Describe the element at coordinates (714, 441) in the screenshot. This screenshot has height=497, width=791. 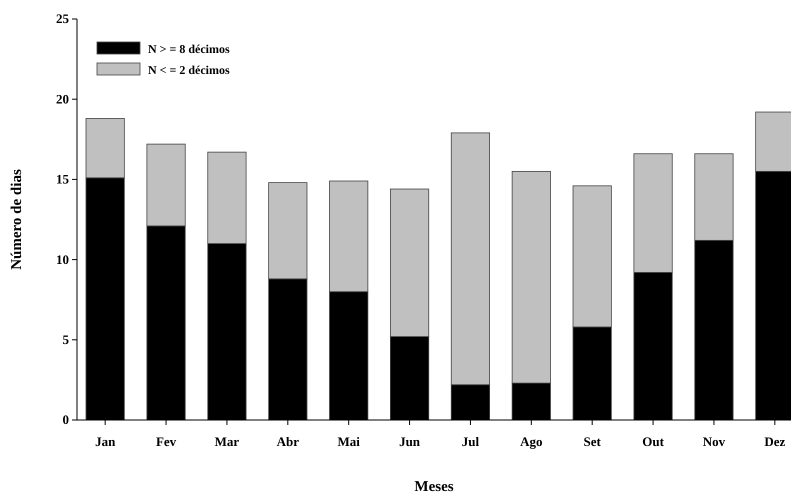
I see `x-tick-label: Nov` at that location.